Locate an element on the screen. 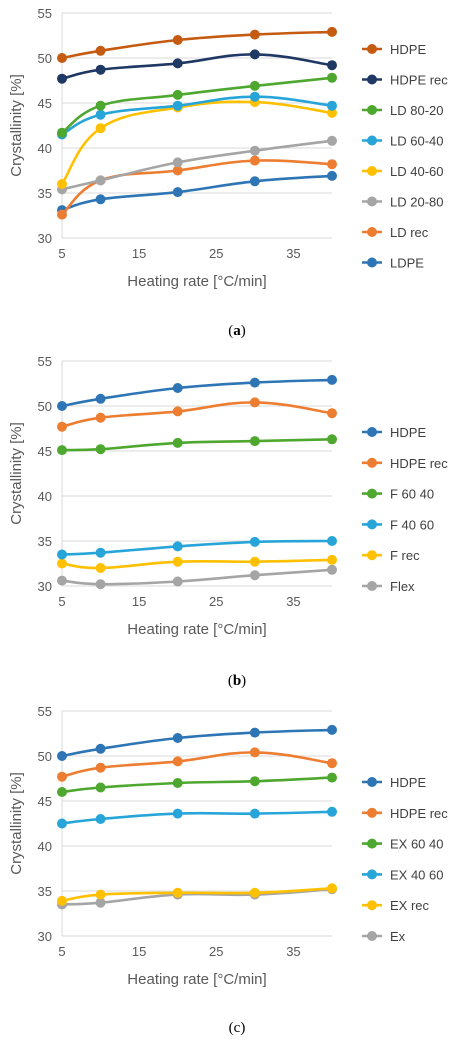  y-tick-label: 50 is located at coordinates (45, 58).